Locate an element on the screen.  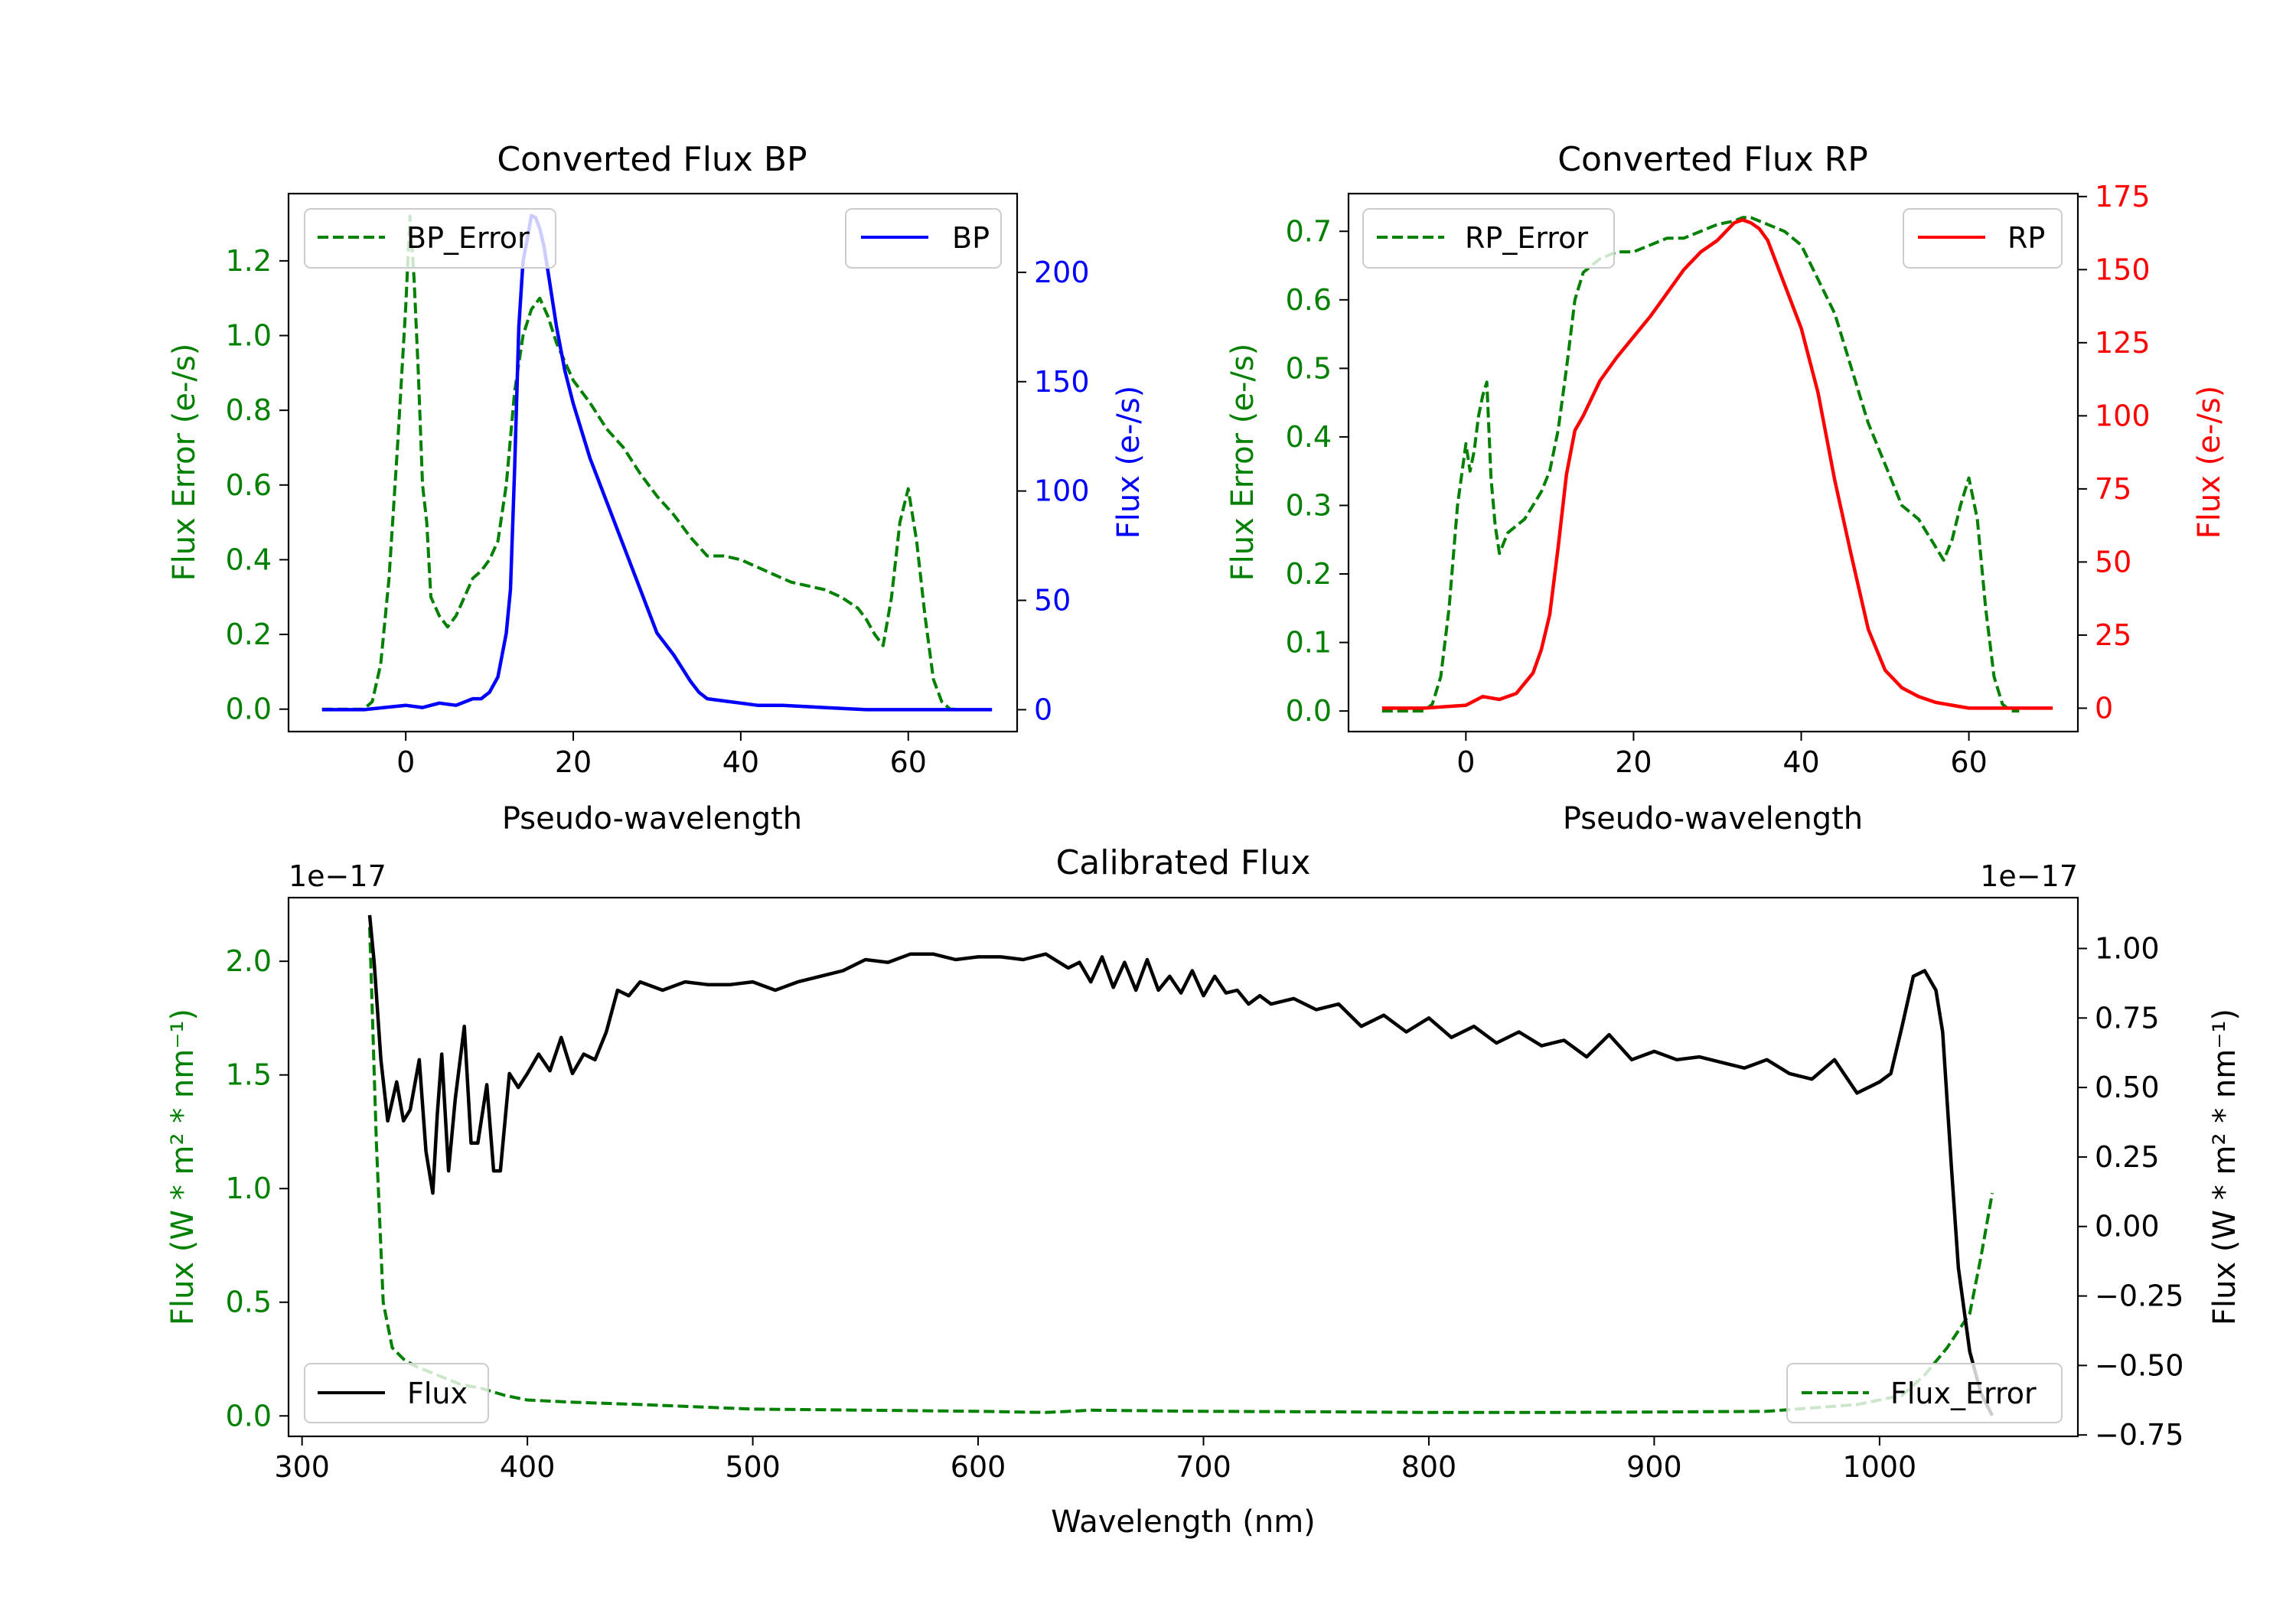
bp-axes-frame is located at coordinates (653, 463).